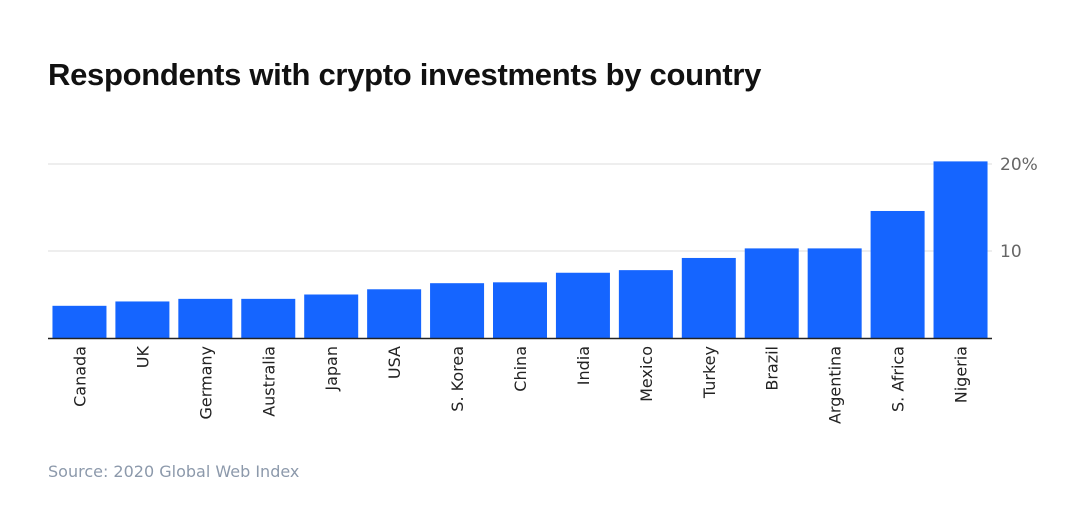 The image size is (1076, 530). I want to click on y-tick-label: 20%, so click(1019, 165).